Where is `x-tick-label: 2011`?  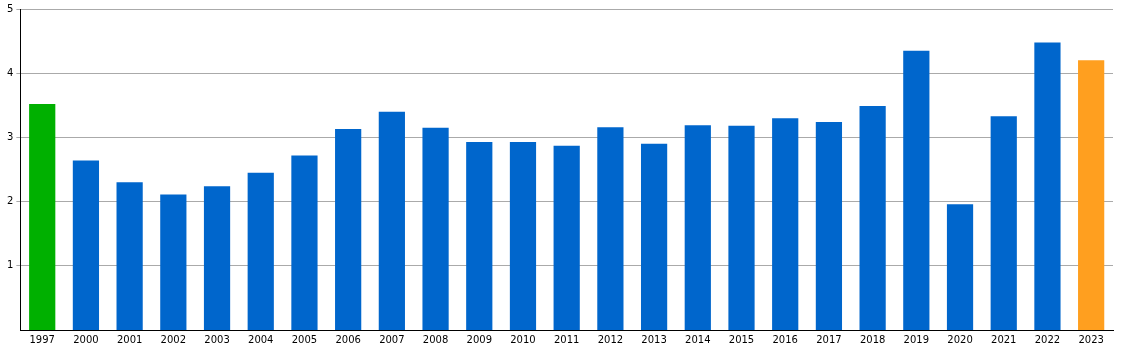 x-tick-label: 2011 is located at coordinates (566, 339).